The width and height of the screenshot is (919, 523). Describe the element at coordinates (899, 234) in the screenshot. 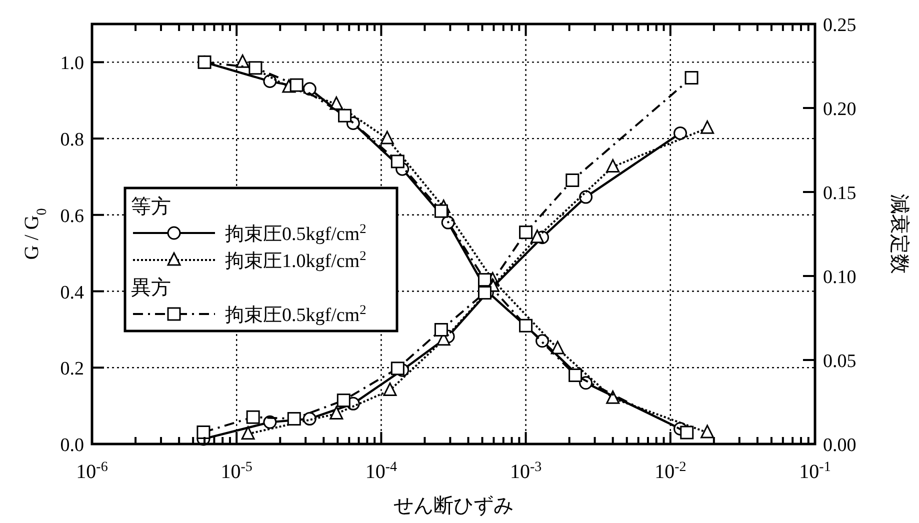

I see `y2-axis-title: 減衰定数` at that location.